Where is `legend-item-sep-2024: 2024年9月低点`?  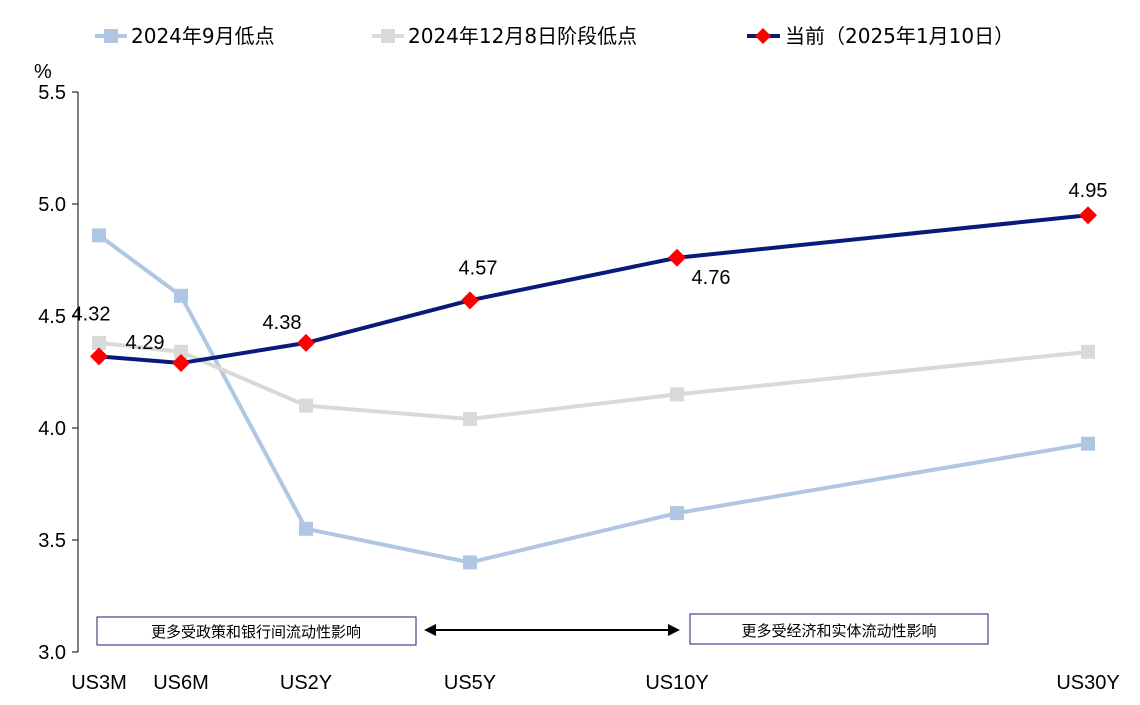 legend-item-sep-2024: 2024年9月低点 is located at coordinates (185, 36).